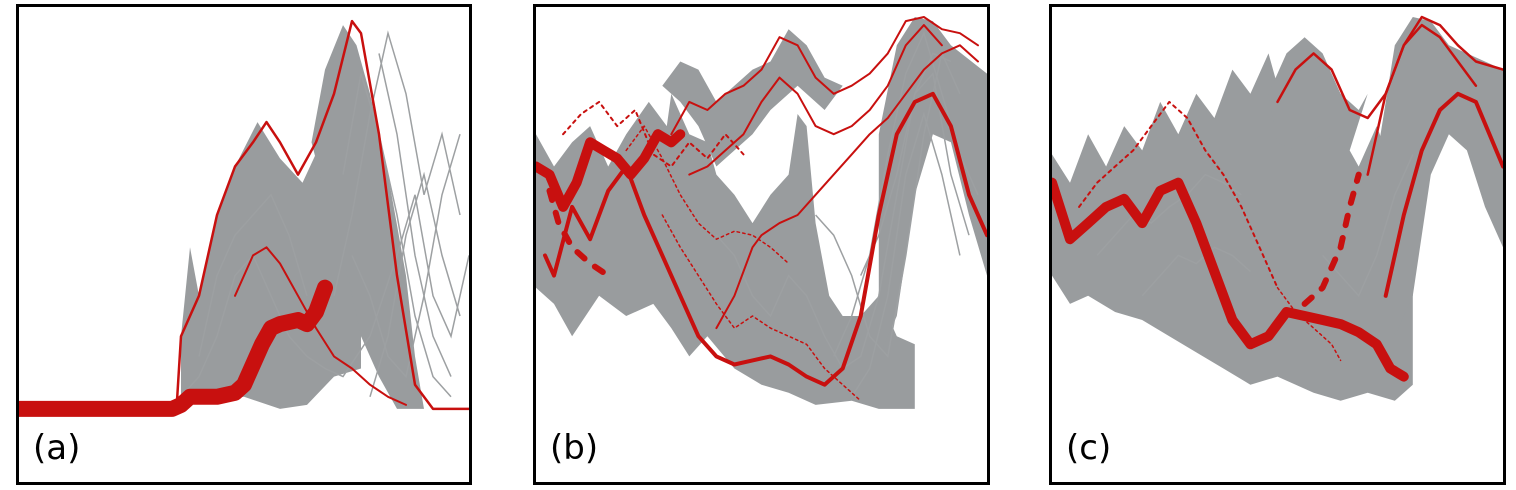 The height and width of the screenshot is (490, 1516). I want to click on panel-label-c: (c), so click(1089, 448).